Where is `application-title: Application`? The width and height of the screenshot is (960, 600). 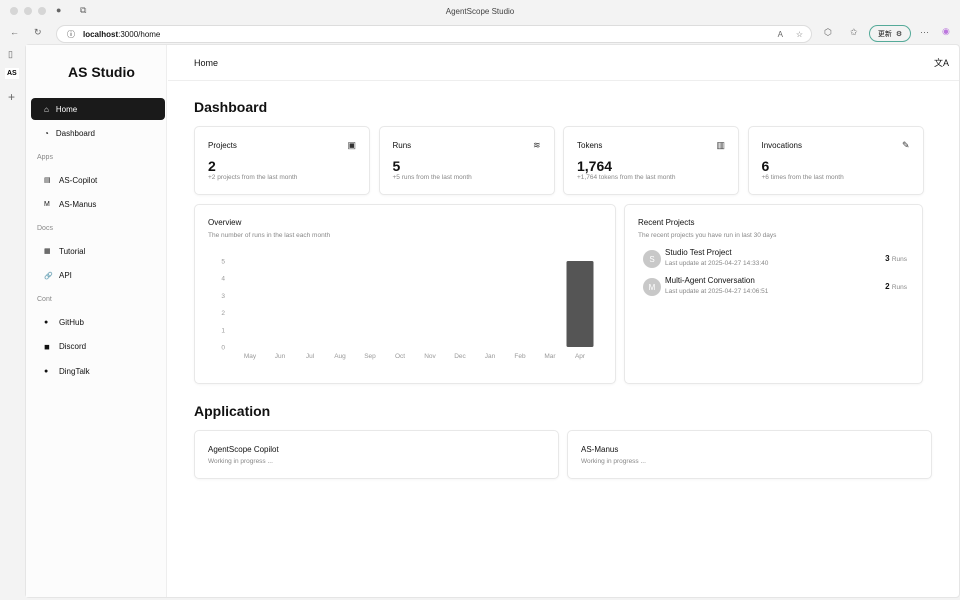
application-title: Application is located at coordinates (232, 411).